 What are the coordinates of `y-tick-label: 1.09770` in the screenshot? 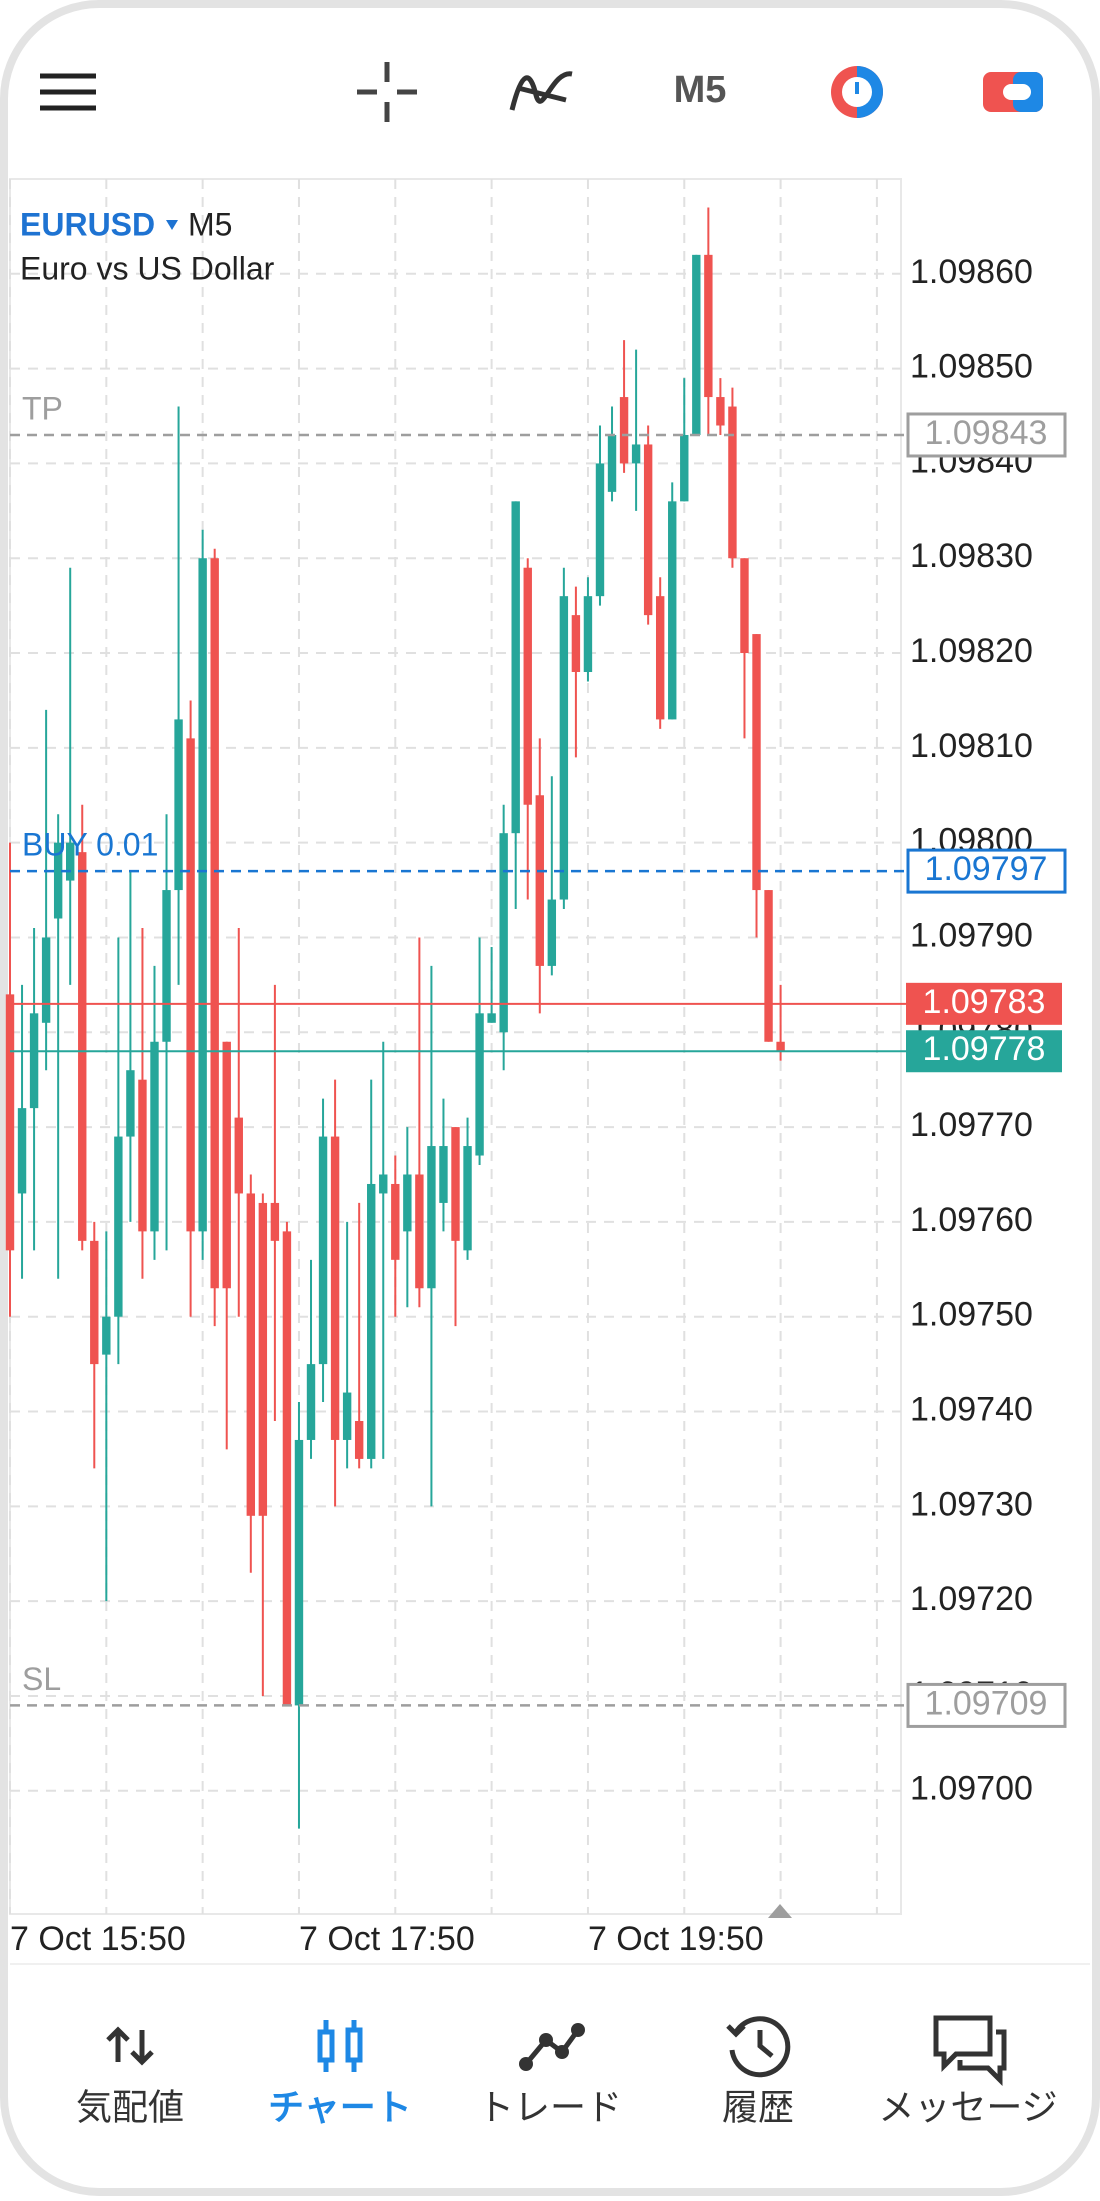 It's located at (971, 1125).